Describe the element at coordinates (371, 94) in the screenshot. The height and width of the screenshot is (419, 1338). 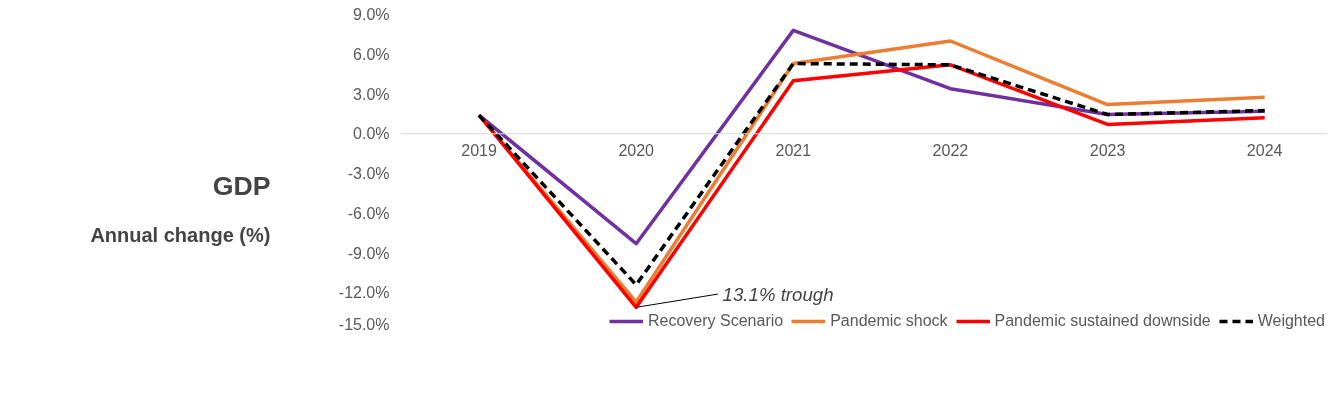
I see `y-tick-label: 3.0%` at that location.